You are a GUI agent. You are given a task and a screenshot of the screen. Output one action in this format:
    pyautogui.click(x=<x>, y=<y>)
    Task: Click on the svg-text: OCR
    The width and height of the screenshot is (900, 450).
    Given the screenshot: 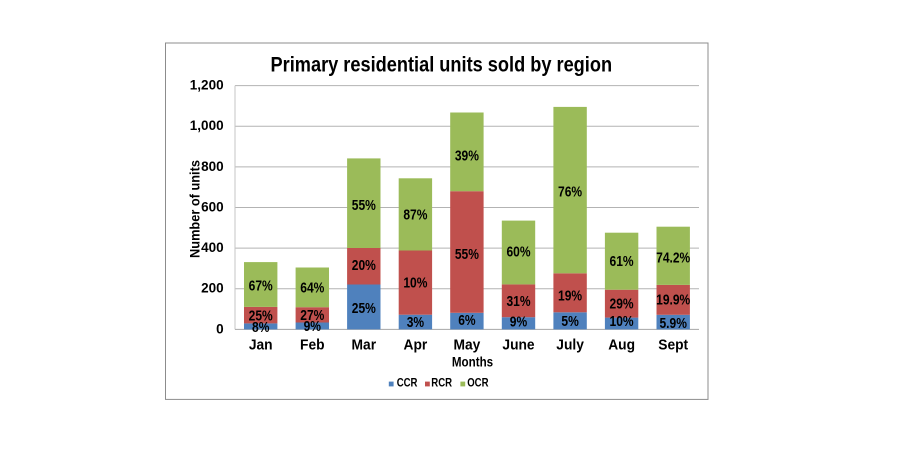 What is the action you would take?
    pyautogui.click(x=477, y=382)
    